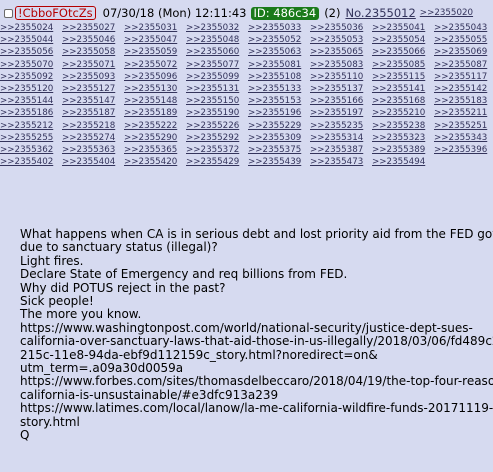 This screenshot has width=493, height=472. I want to click on backlink: >>2355047, so click(151, 40).